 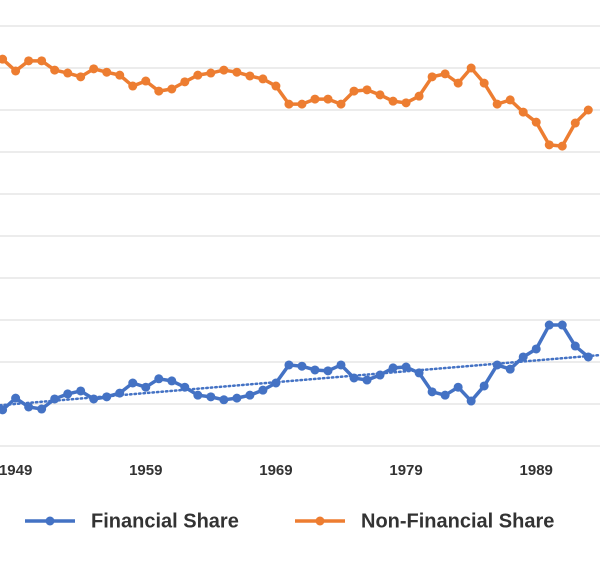 I want to click on x-tick-label: 1949, so click(x=16, y=470).